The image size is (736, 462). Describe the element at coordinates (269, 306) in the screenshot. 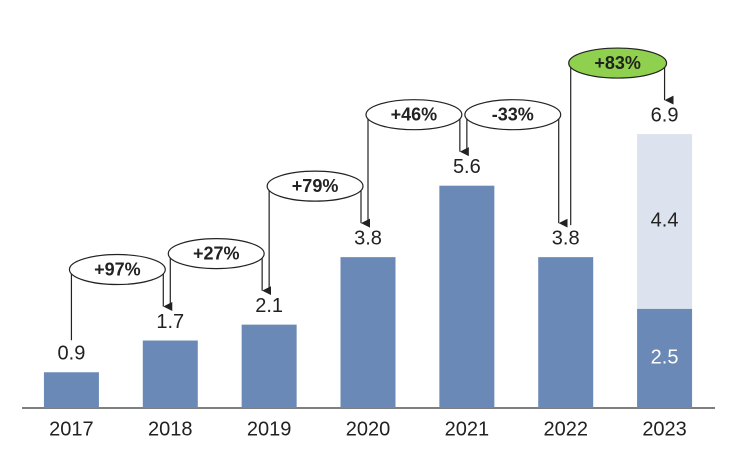

I see `value-label: 2.1` at that location.